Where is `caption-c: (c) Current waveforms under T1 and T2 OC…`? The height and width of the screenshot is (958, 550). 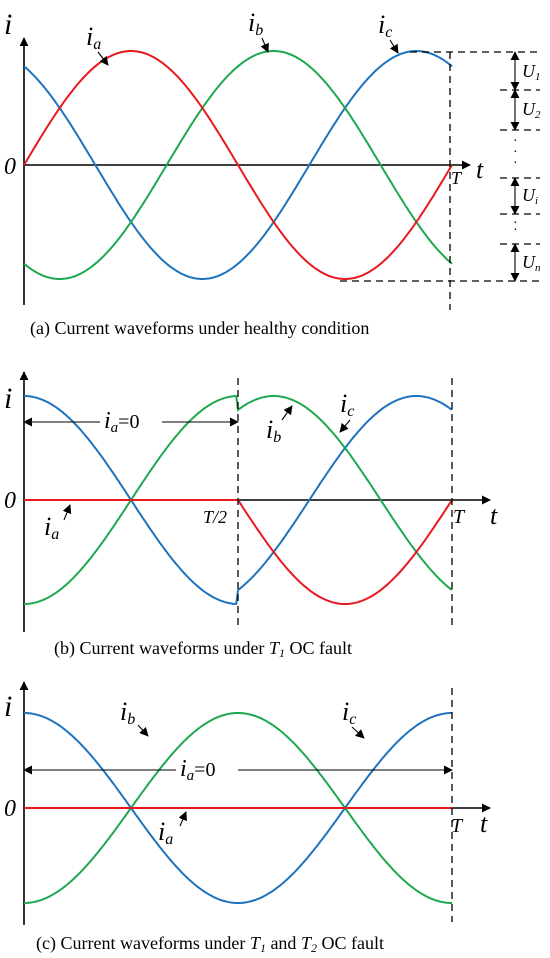
caption-c: (c) Current waveforms under T1 and T2 OC… is located at coordinates (210, 944).